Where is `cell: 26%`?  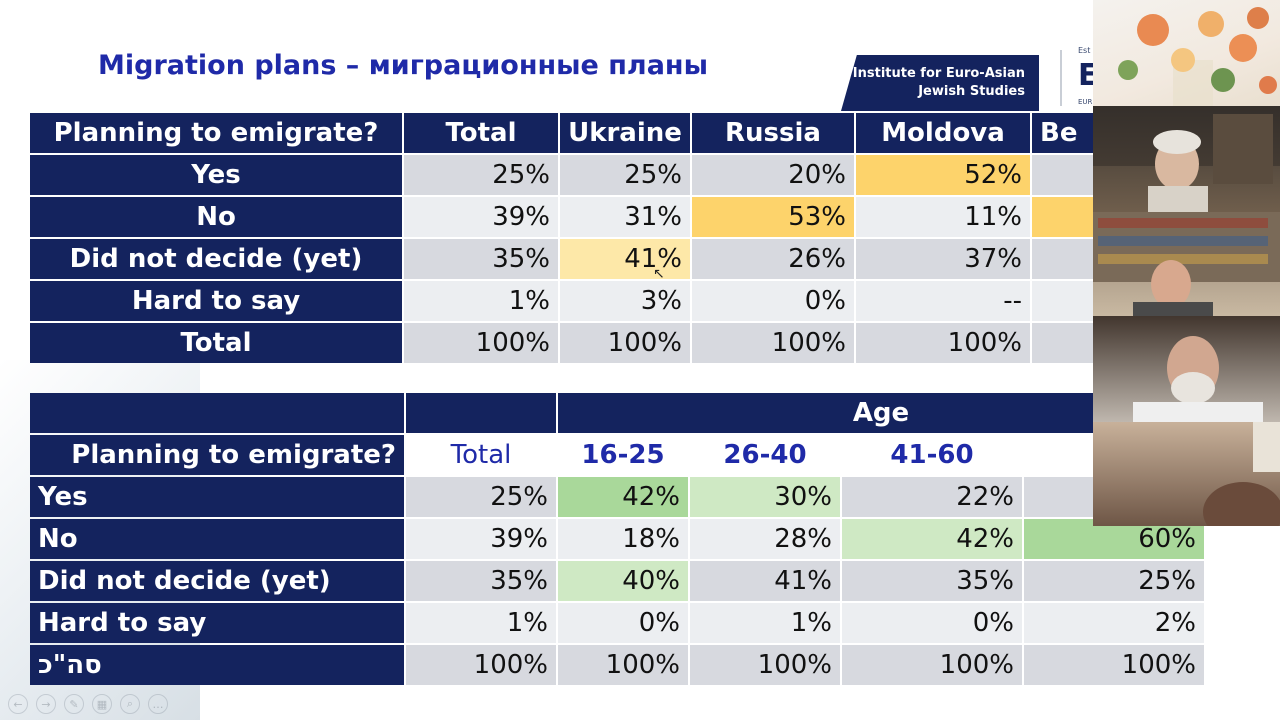 cell: 26% is located at coordinates (773, 259).